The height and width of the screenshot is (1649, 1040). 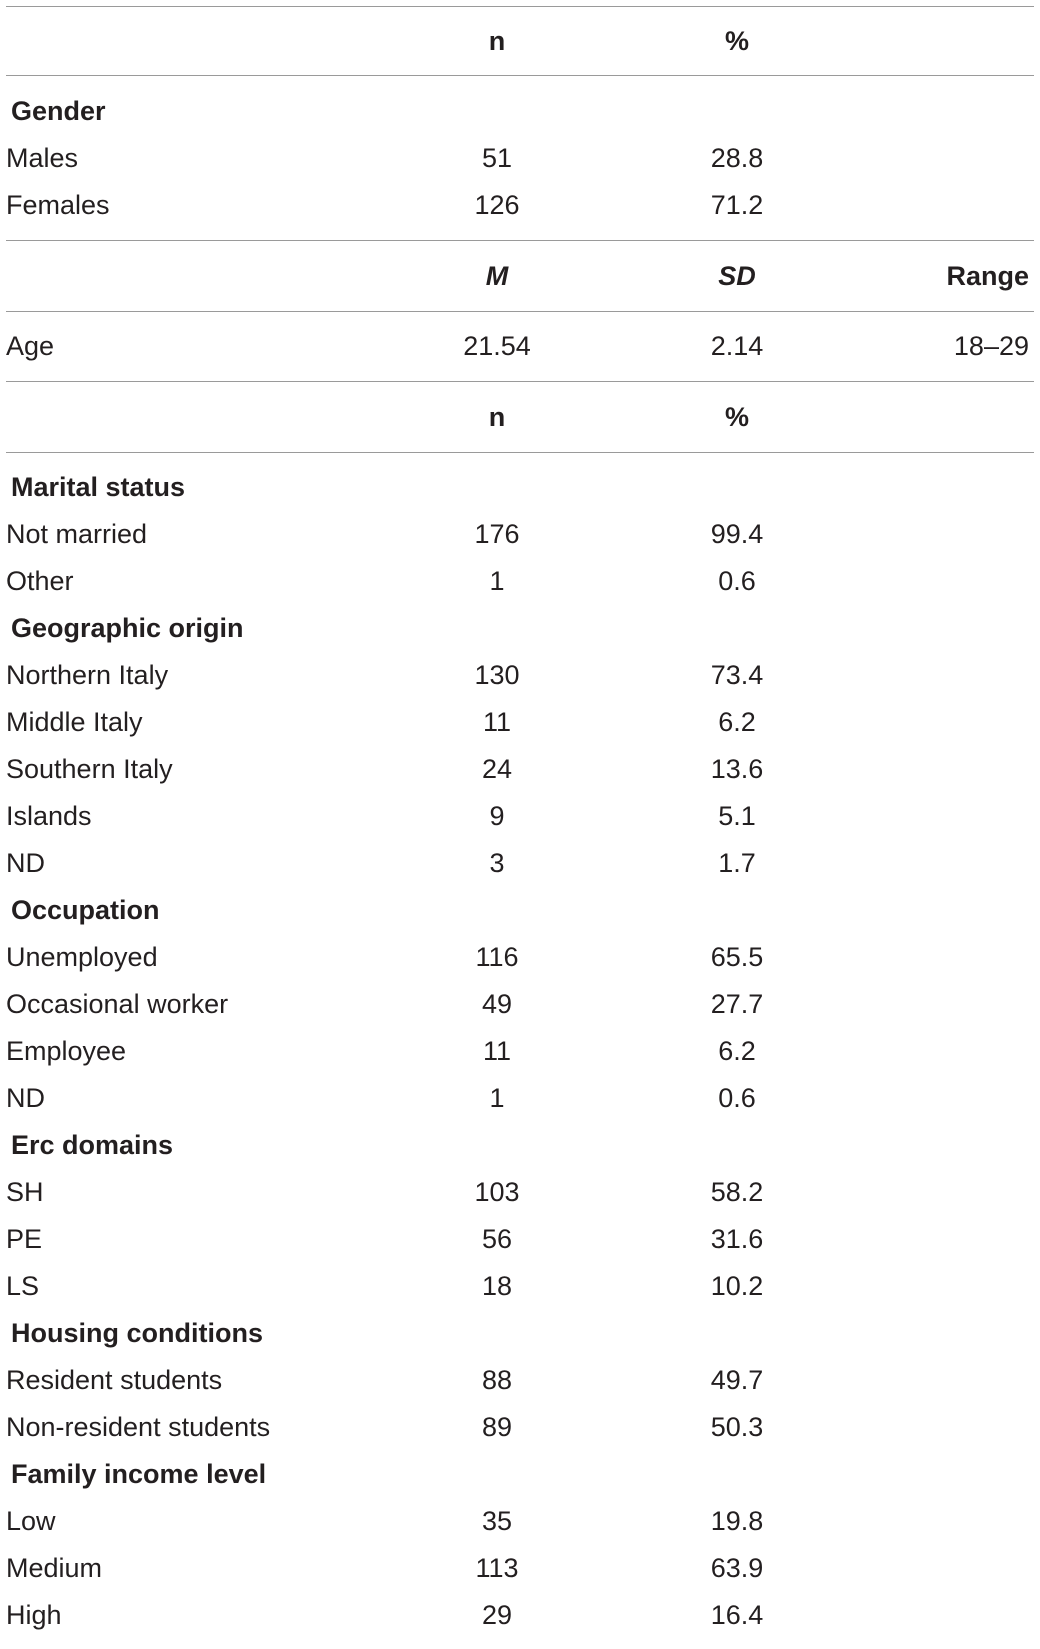 I want to click on row-percent: 50.3, so click(x=737, y=1427).